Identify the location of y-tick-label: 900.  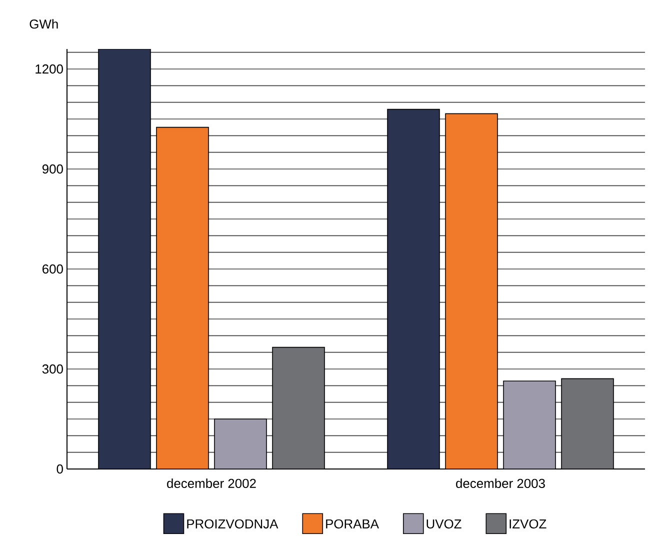
(52, 169).